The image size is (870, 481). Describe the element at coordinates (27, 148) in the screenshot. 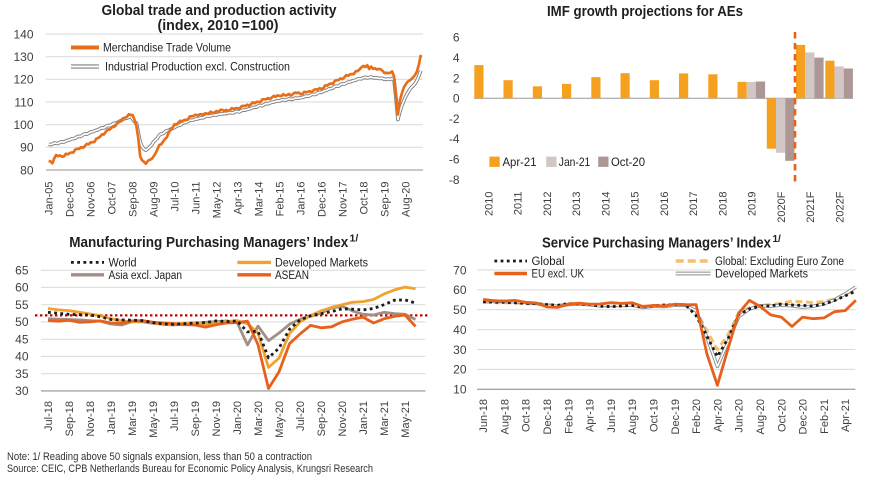

I see `svg-text: 90` at that location.